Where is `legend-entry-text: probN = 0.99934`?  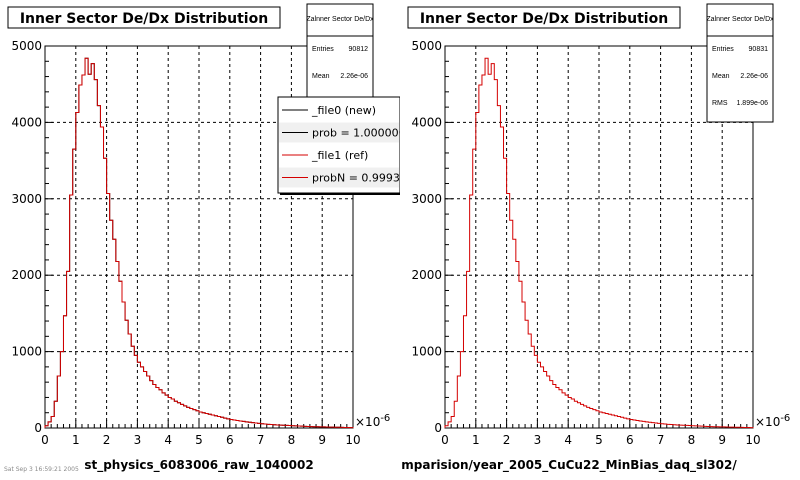 legend-entry-text: probN = 0.99934 is located at coordinates (356, 178).